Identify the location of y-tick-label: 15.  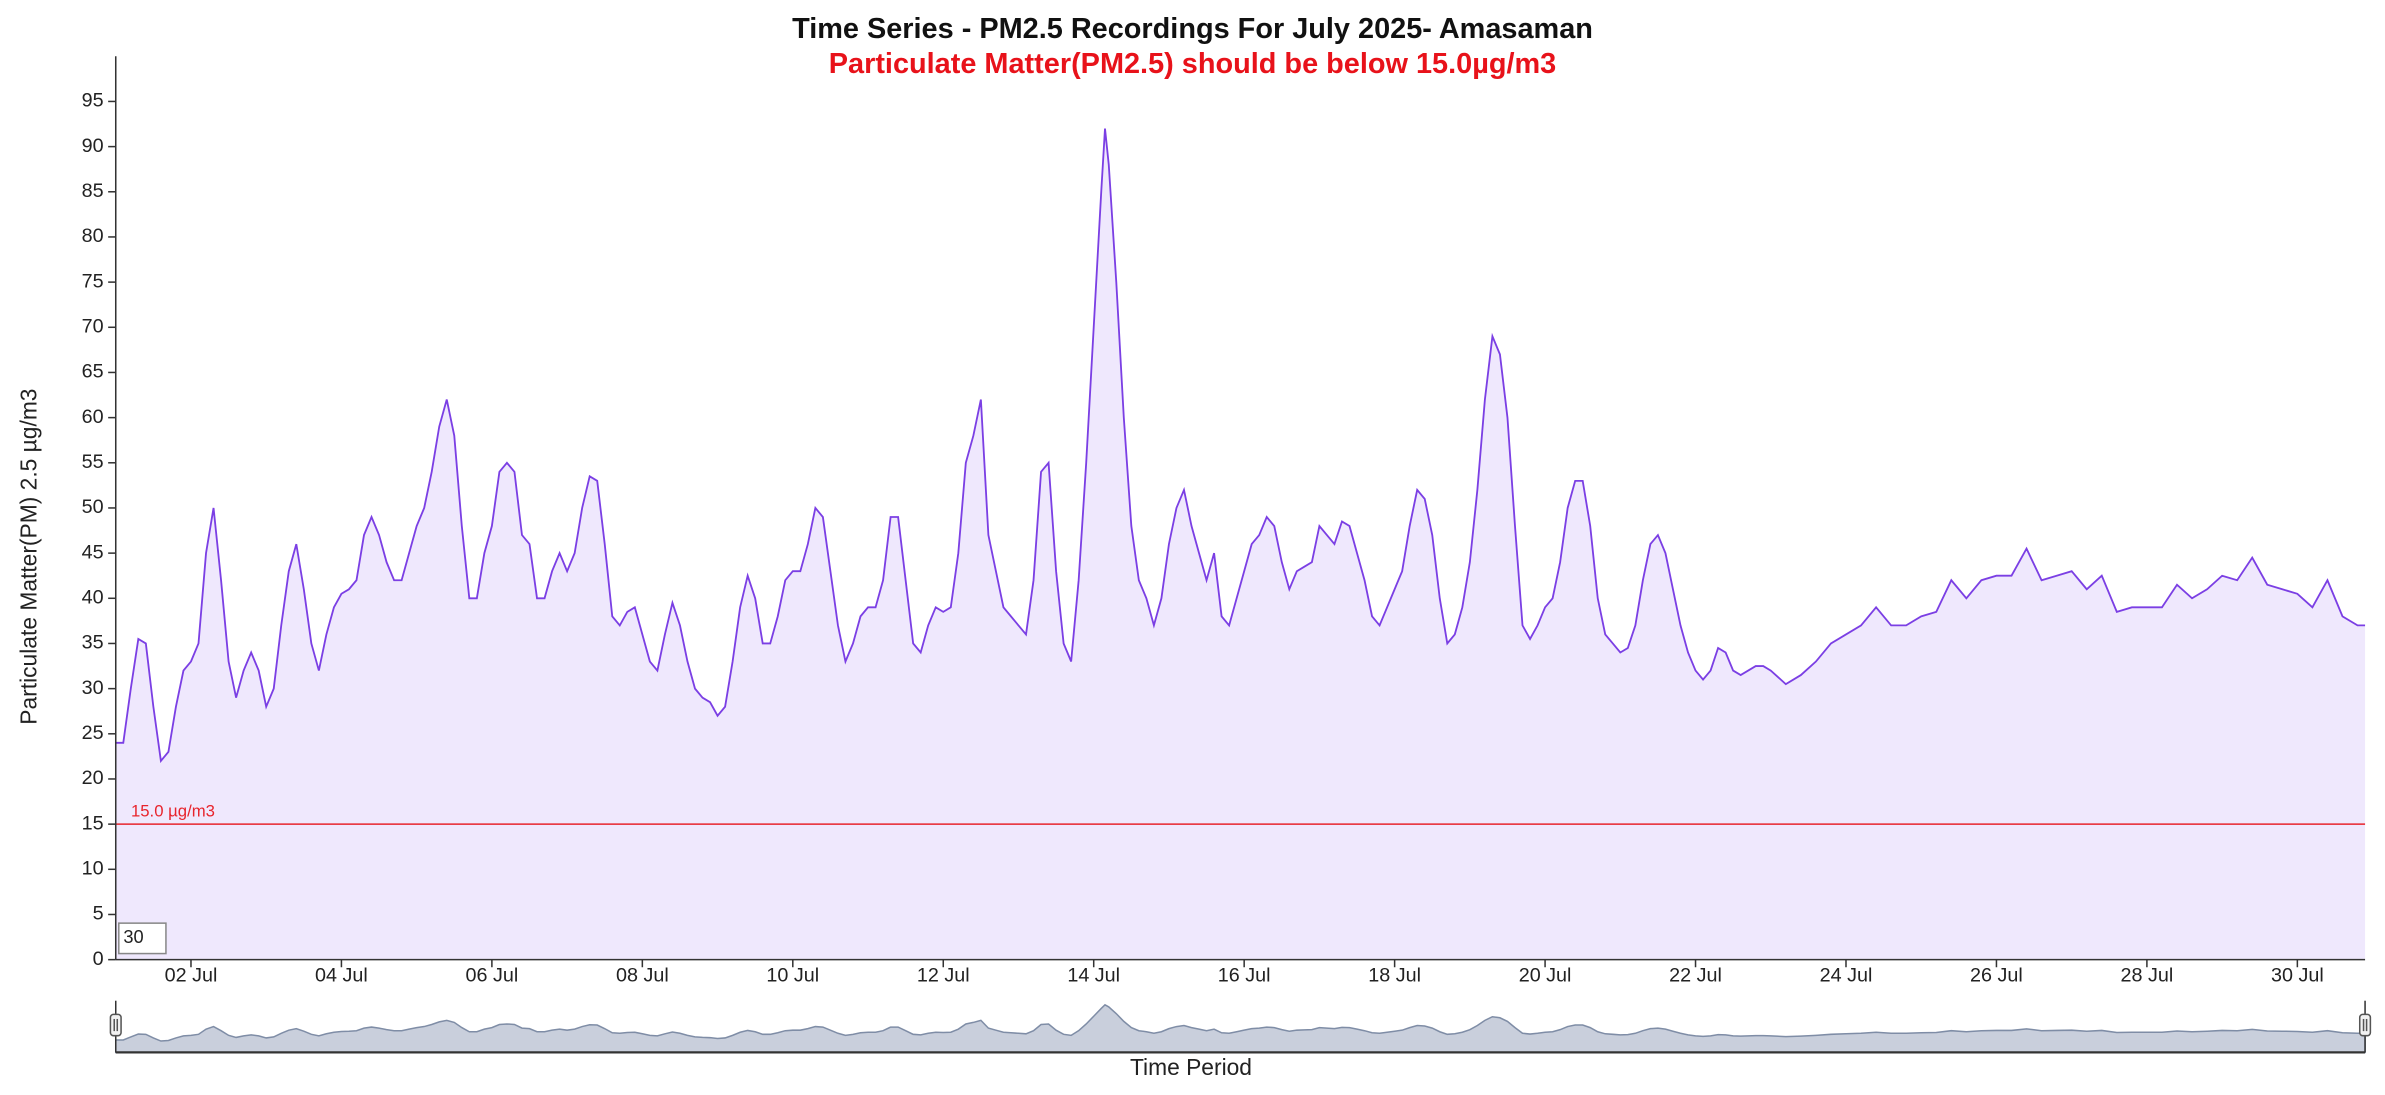
(93, 823).